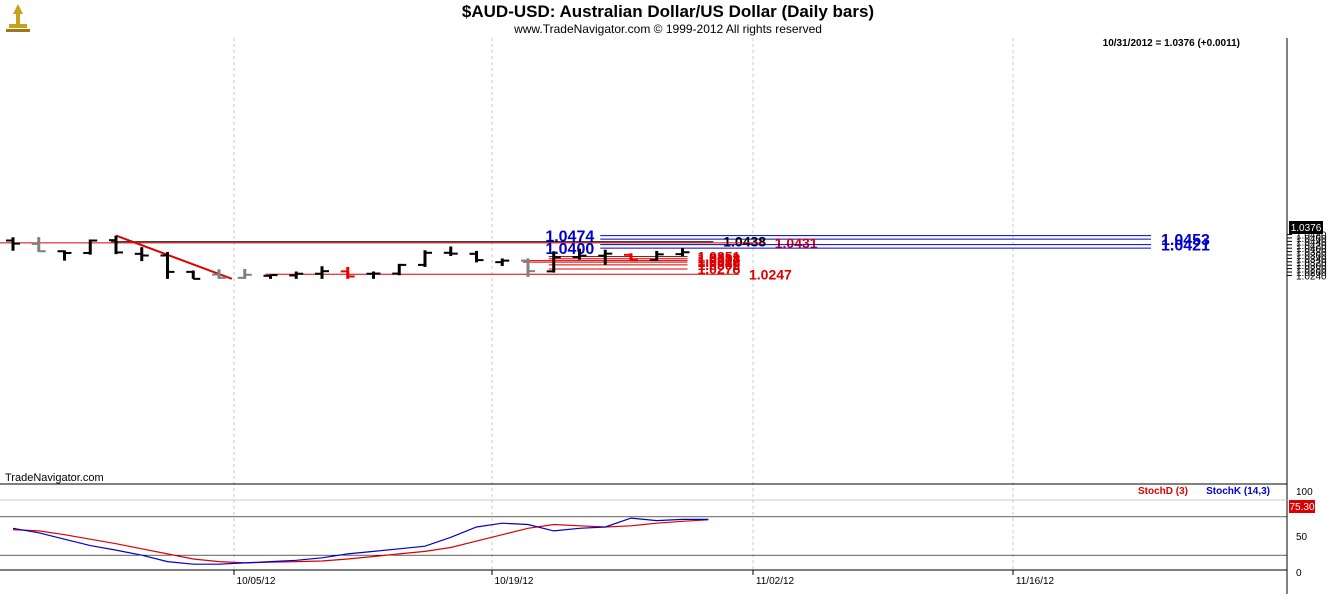 This screenshot has height=594, width=1336. I want to click on y-tick-label: 1.0260, so click(1311, 273).